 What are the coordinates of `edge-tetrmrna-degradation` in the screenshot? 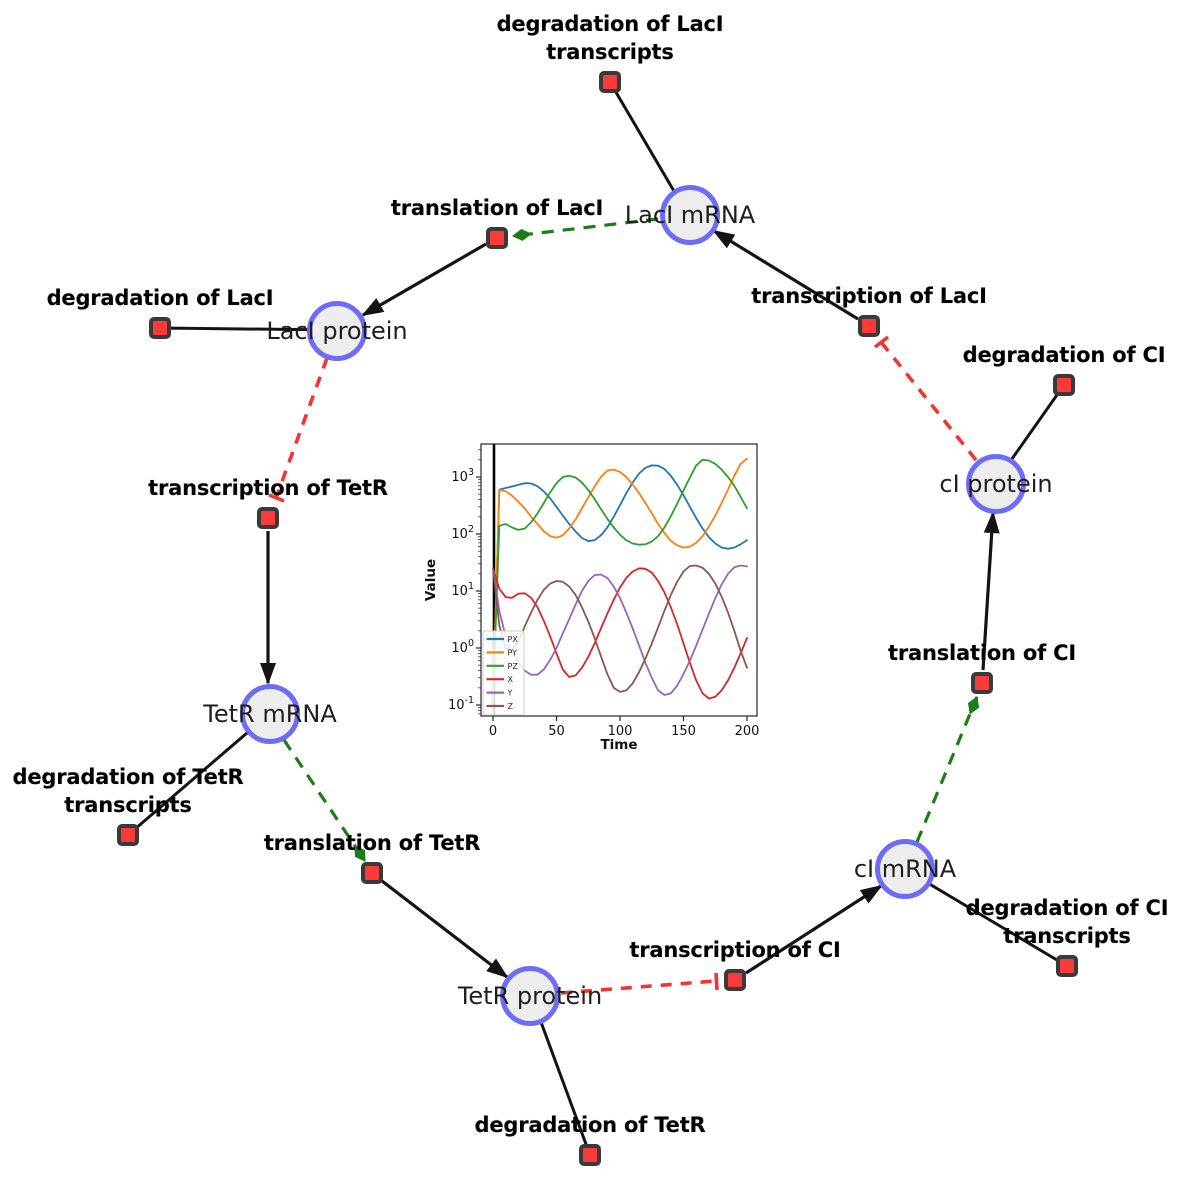 It's located at (198, 775).